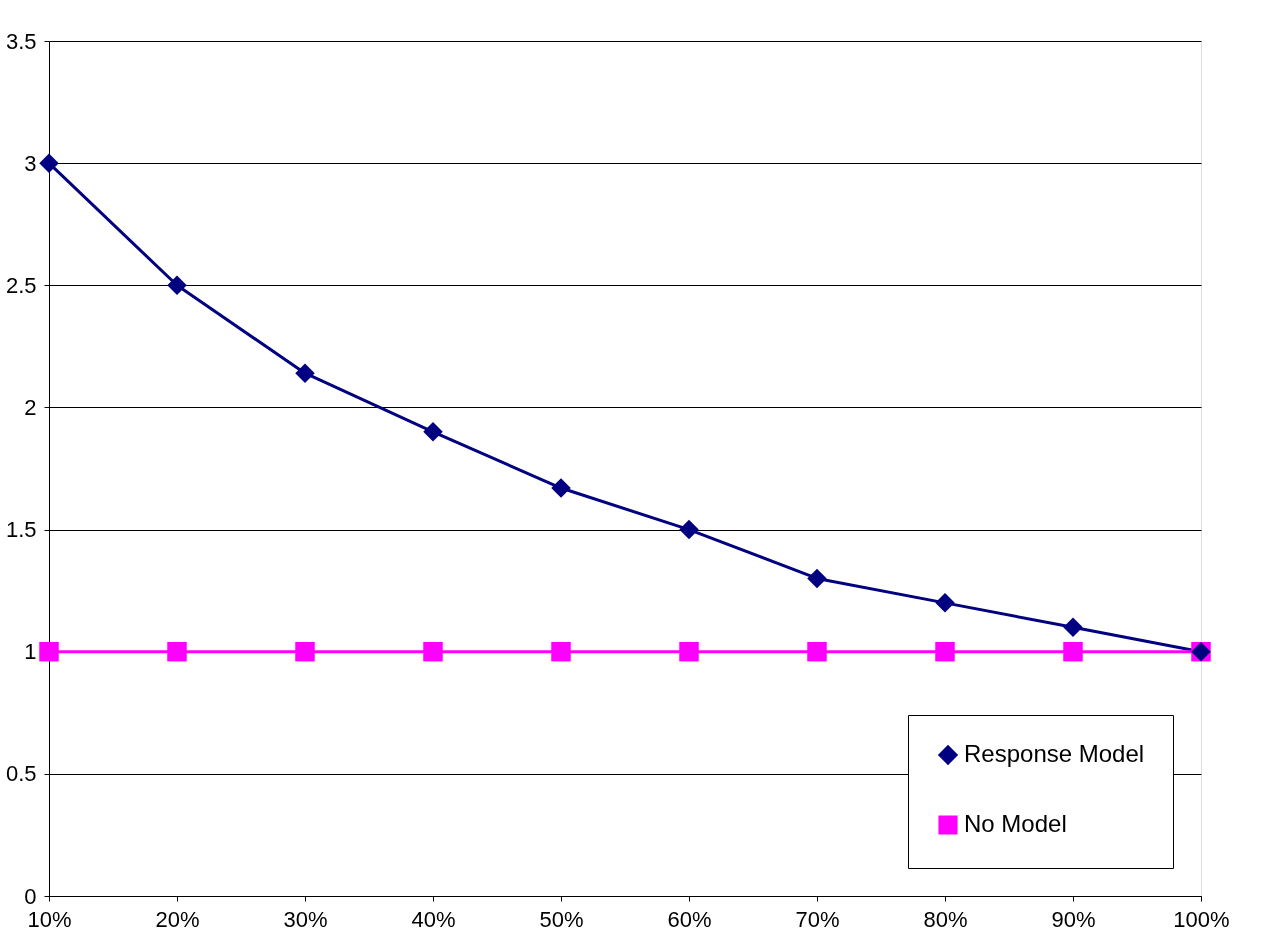  I want to click on legend-label: No Model, so click(1015, 823).